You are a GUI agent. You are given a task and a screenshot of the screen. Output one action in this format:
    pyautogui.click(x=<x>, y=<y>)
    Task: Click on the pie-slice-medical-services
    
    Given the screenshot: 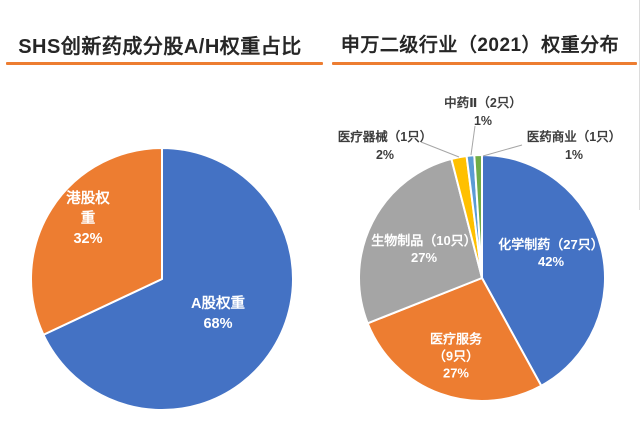 What is the action you would take?
    pyautogui.click(x=454, y=339)
    